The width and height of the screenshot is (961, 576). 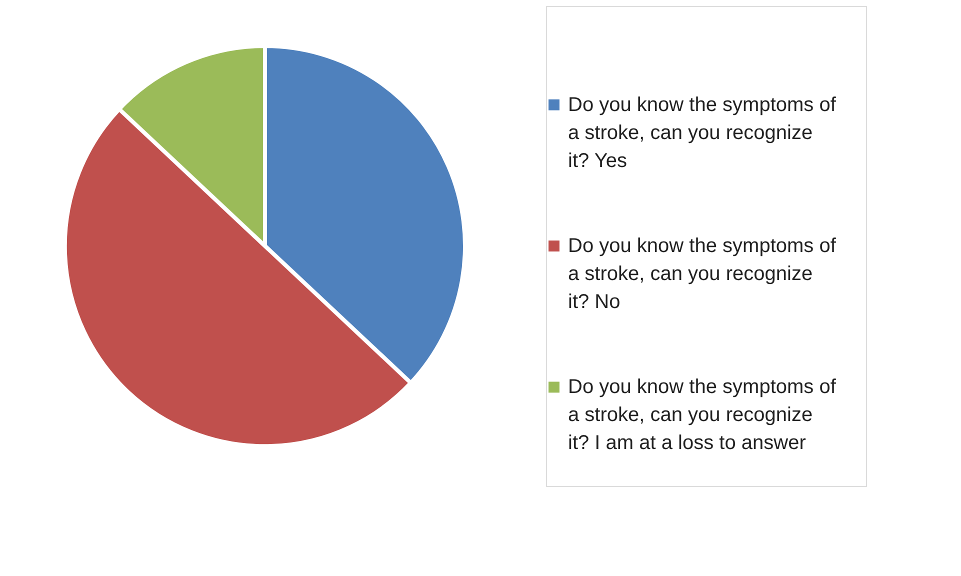 I want to click on legend-label: Do you know the symptoms of a stroke, can you recognize it? Yes, so click(x=702, y=133).